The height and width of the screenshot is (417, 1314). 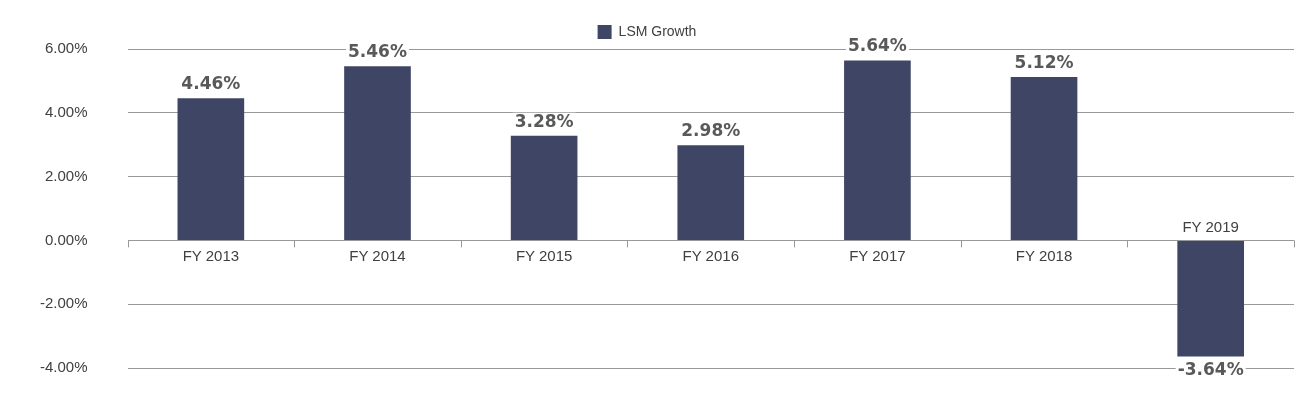 I want to click on data-label: 5.64%, so click(x=877, y=45).